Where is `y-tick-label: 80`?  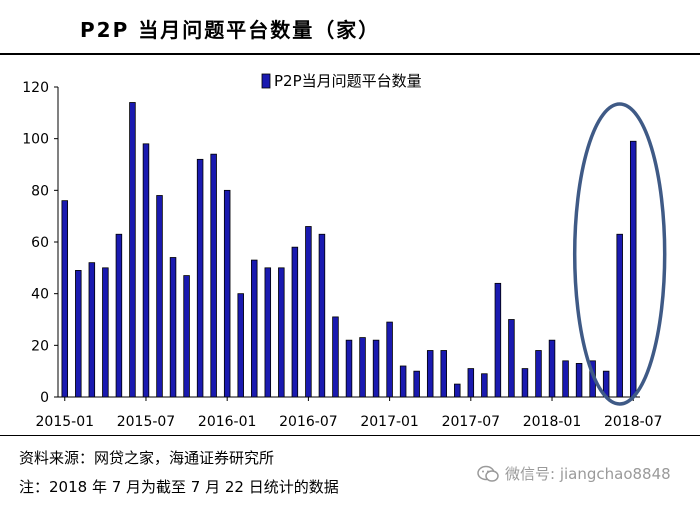
y-tick-label: 80 is located at coordinates (40, 191).